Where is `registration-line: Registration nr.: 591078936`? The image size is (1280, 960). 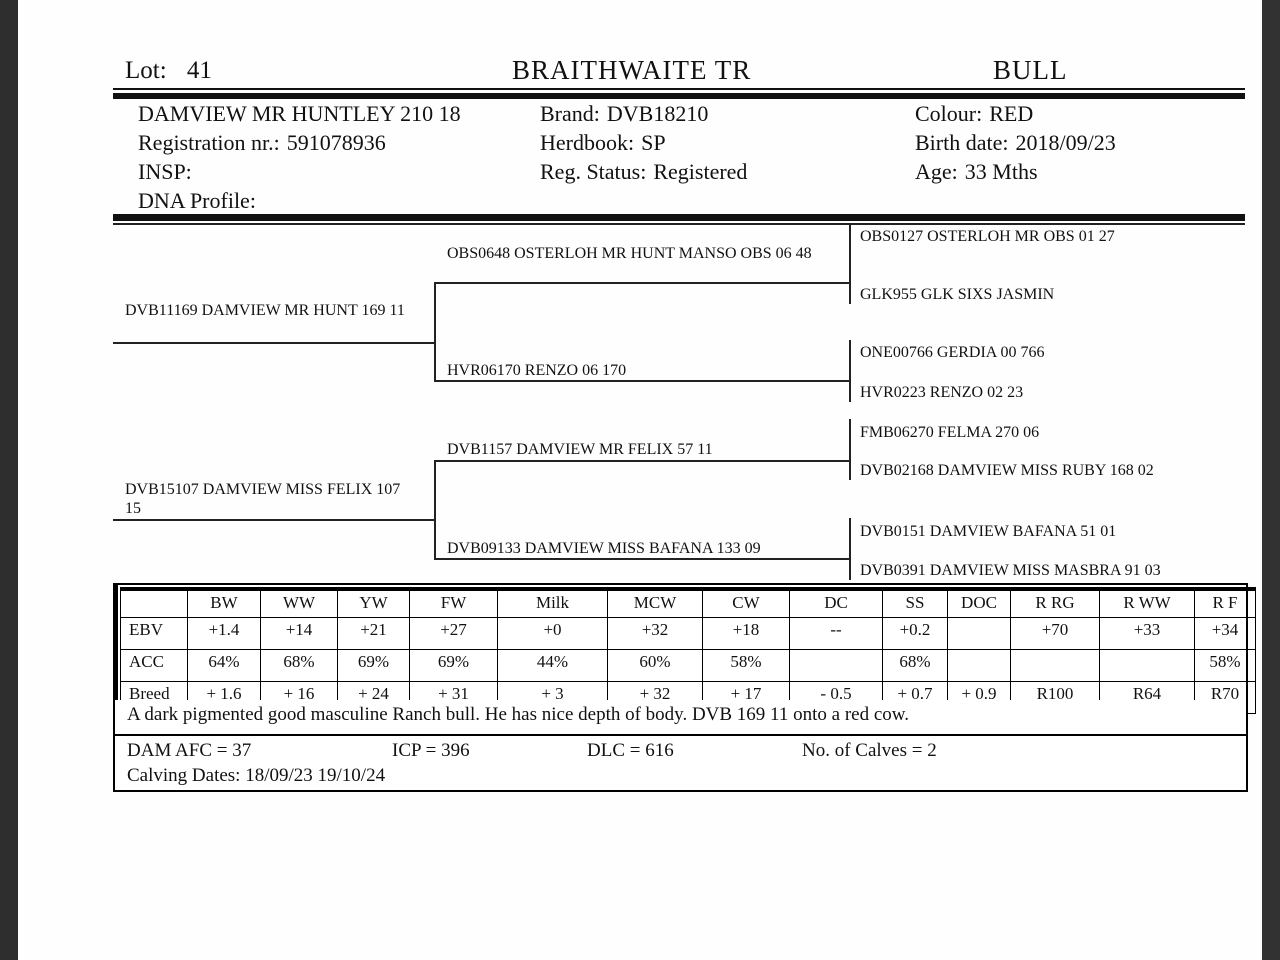
registration-line: Registration nr.: 591078936 is located at coordinates (262, 143).